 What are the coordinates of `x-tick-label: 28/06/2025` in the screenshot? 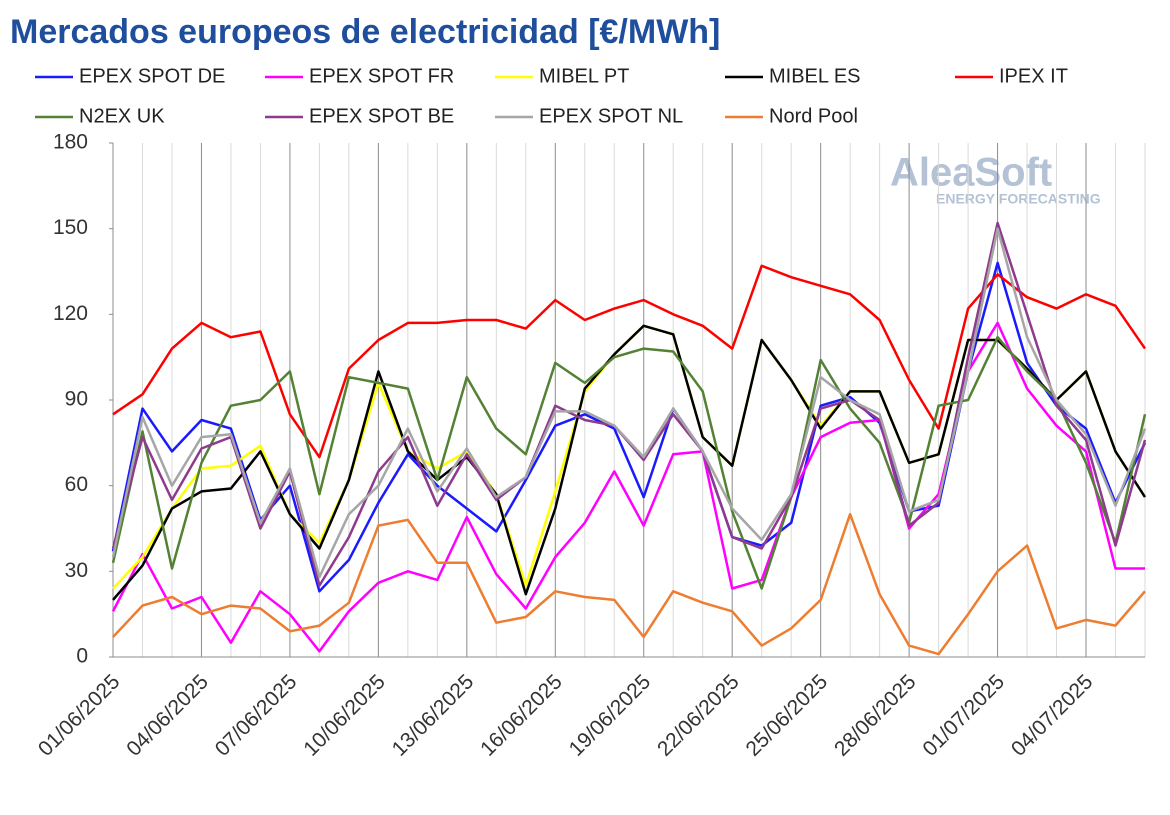 It's located at (875, 715).